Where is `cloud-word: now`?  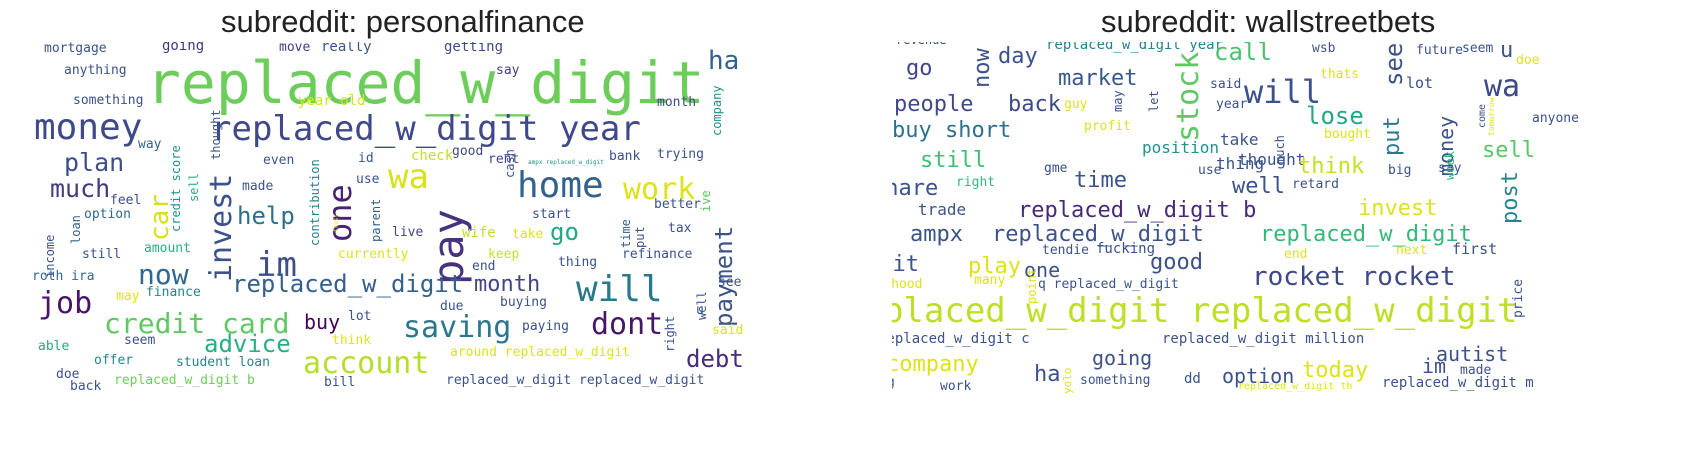
cloud-word: now is located at coordinates (982, 68).